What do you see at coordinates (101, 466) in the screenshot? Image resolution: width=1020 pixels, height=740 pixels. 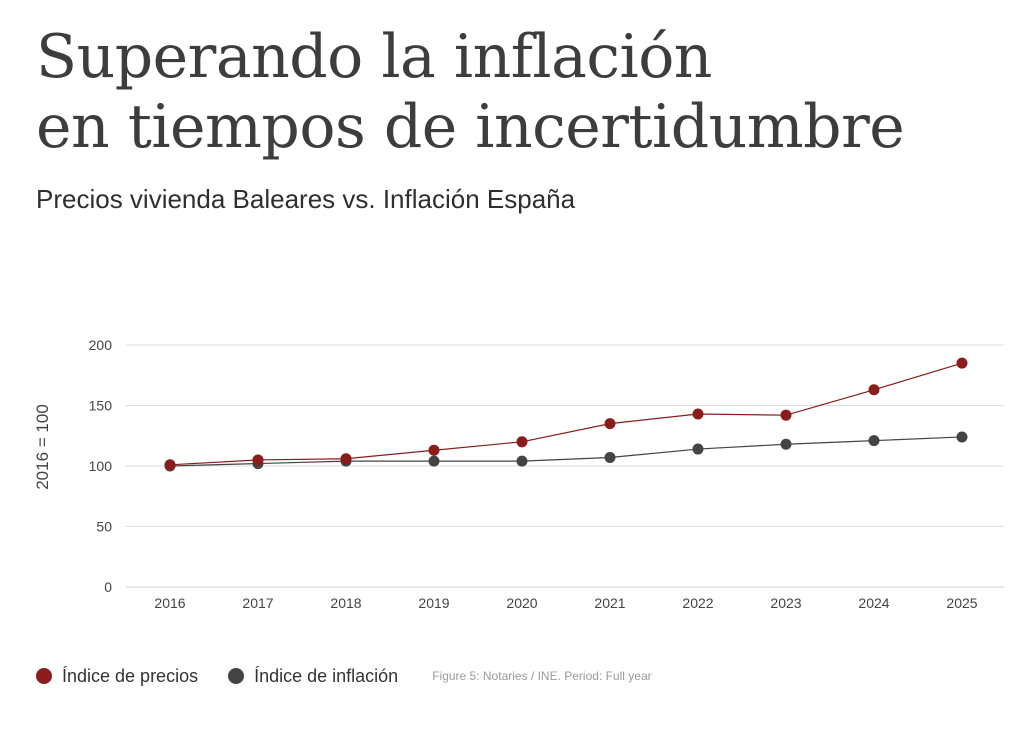 I see `y-tick-label: 100` at bounding box center [101, 466].